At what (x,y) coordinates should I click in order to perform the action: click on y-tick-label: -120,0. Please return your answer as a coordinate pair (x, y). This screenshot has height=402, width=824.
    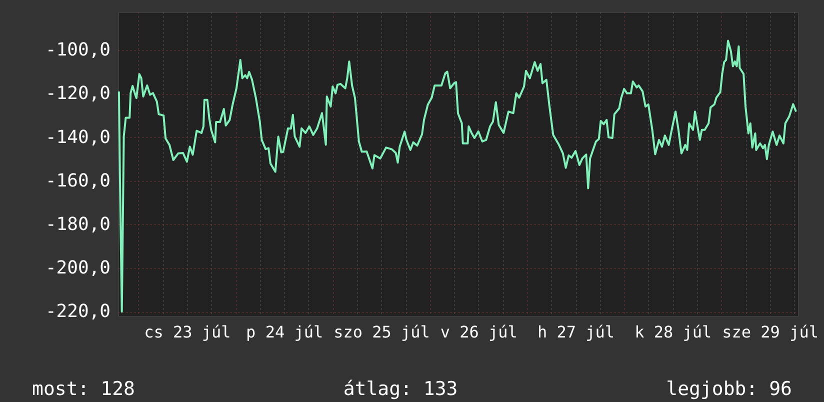
    Looking at the image, I should click on (77, 93).